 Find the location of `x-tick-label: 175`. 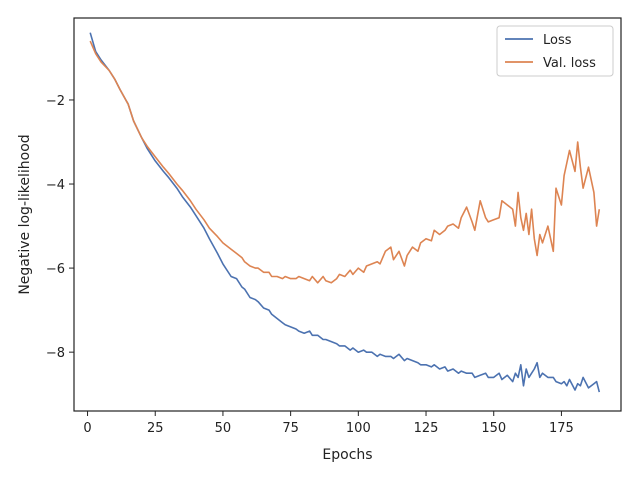

x-tick-label: 175 is located at coordinates (561, 428).